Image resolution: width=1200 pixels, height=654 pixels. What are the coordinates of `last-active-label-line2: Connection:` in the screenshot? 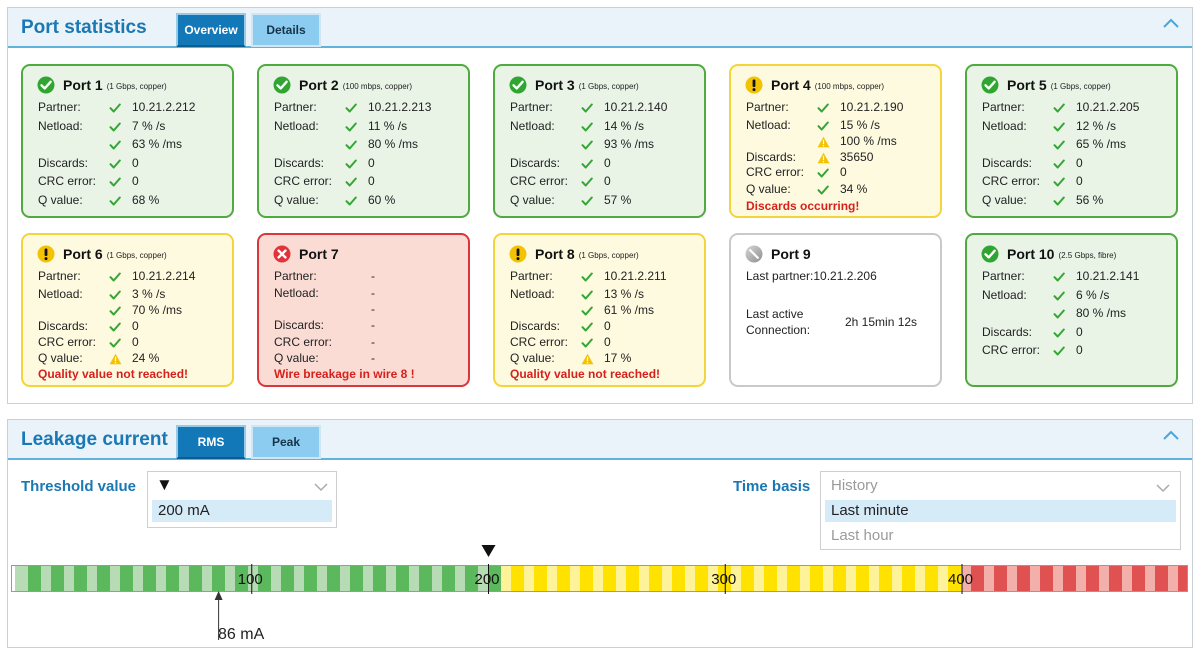 It's located at (778, 330).